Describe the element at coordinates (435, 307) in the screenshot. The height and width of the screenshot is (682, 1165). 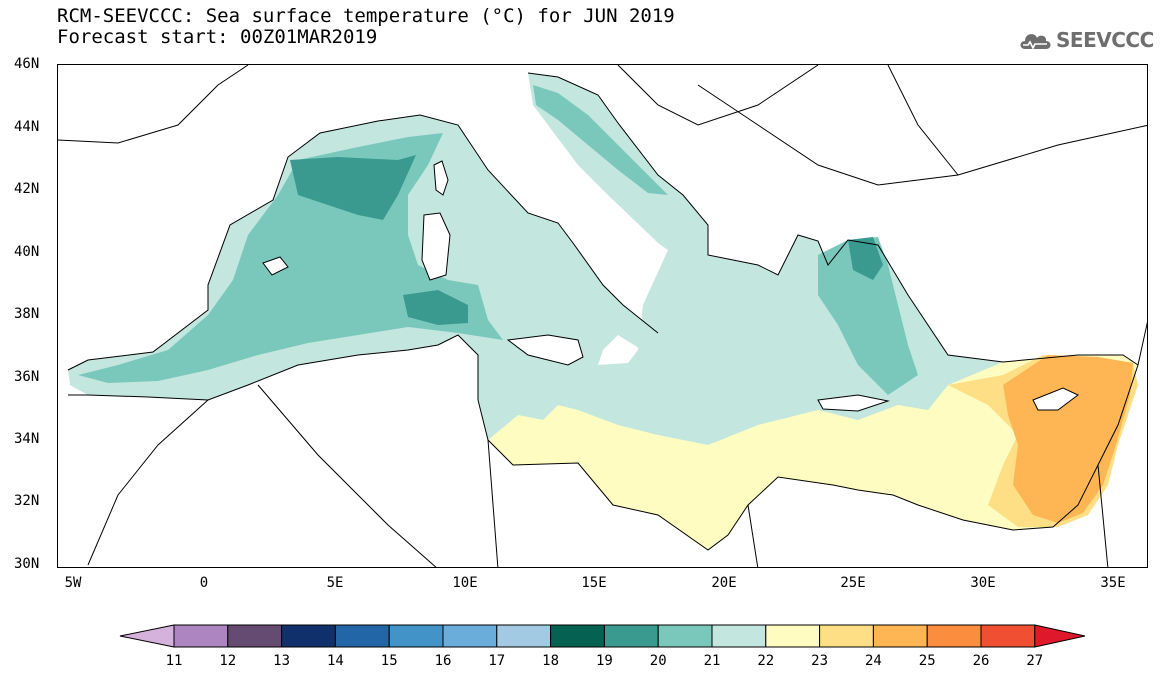
I see `sst-band-19-20-tyrrhenian` at that location.